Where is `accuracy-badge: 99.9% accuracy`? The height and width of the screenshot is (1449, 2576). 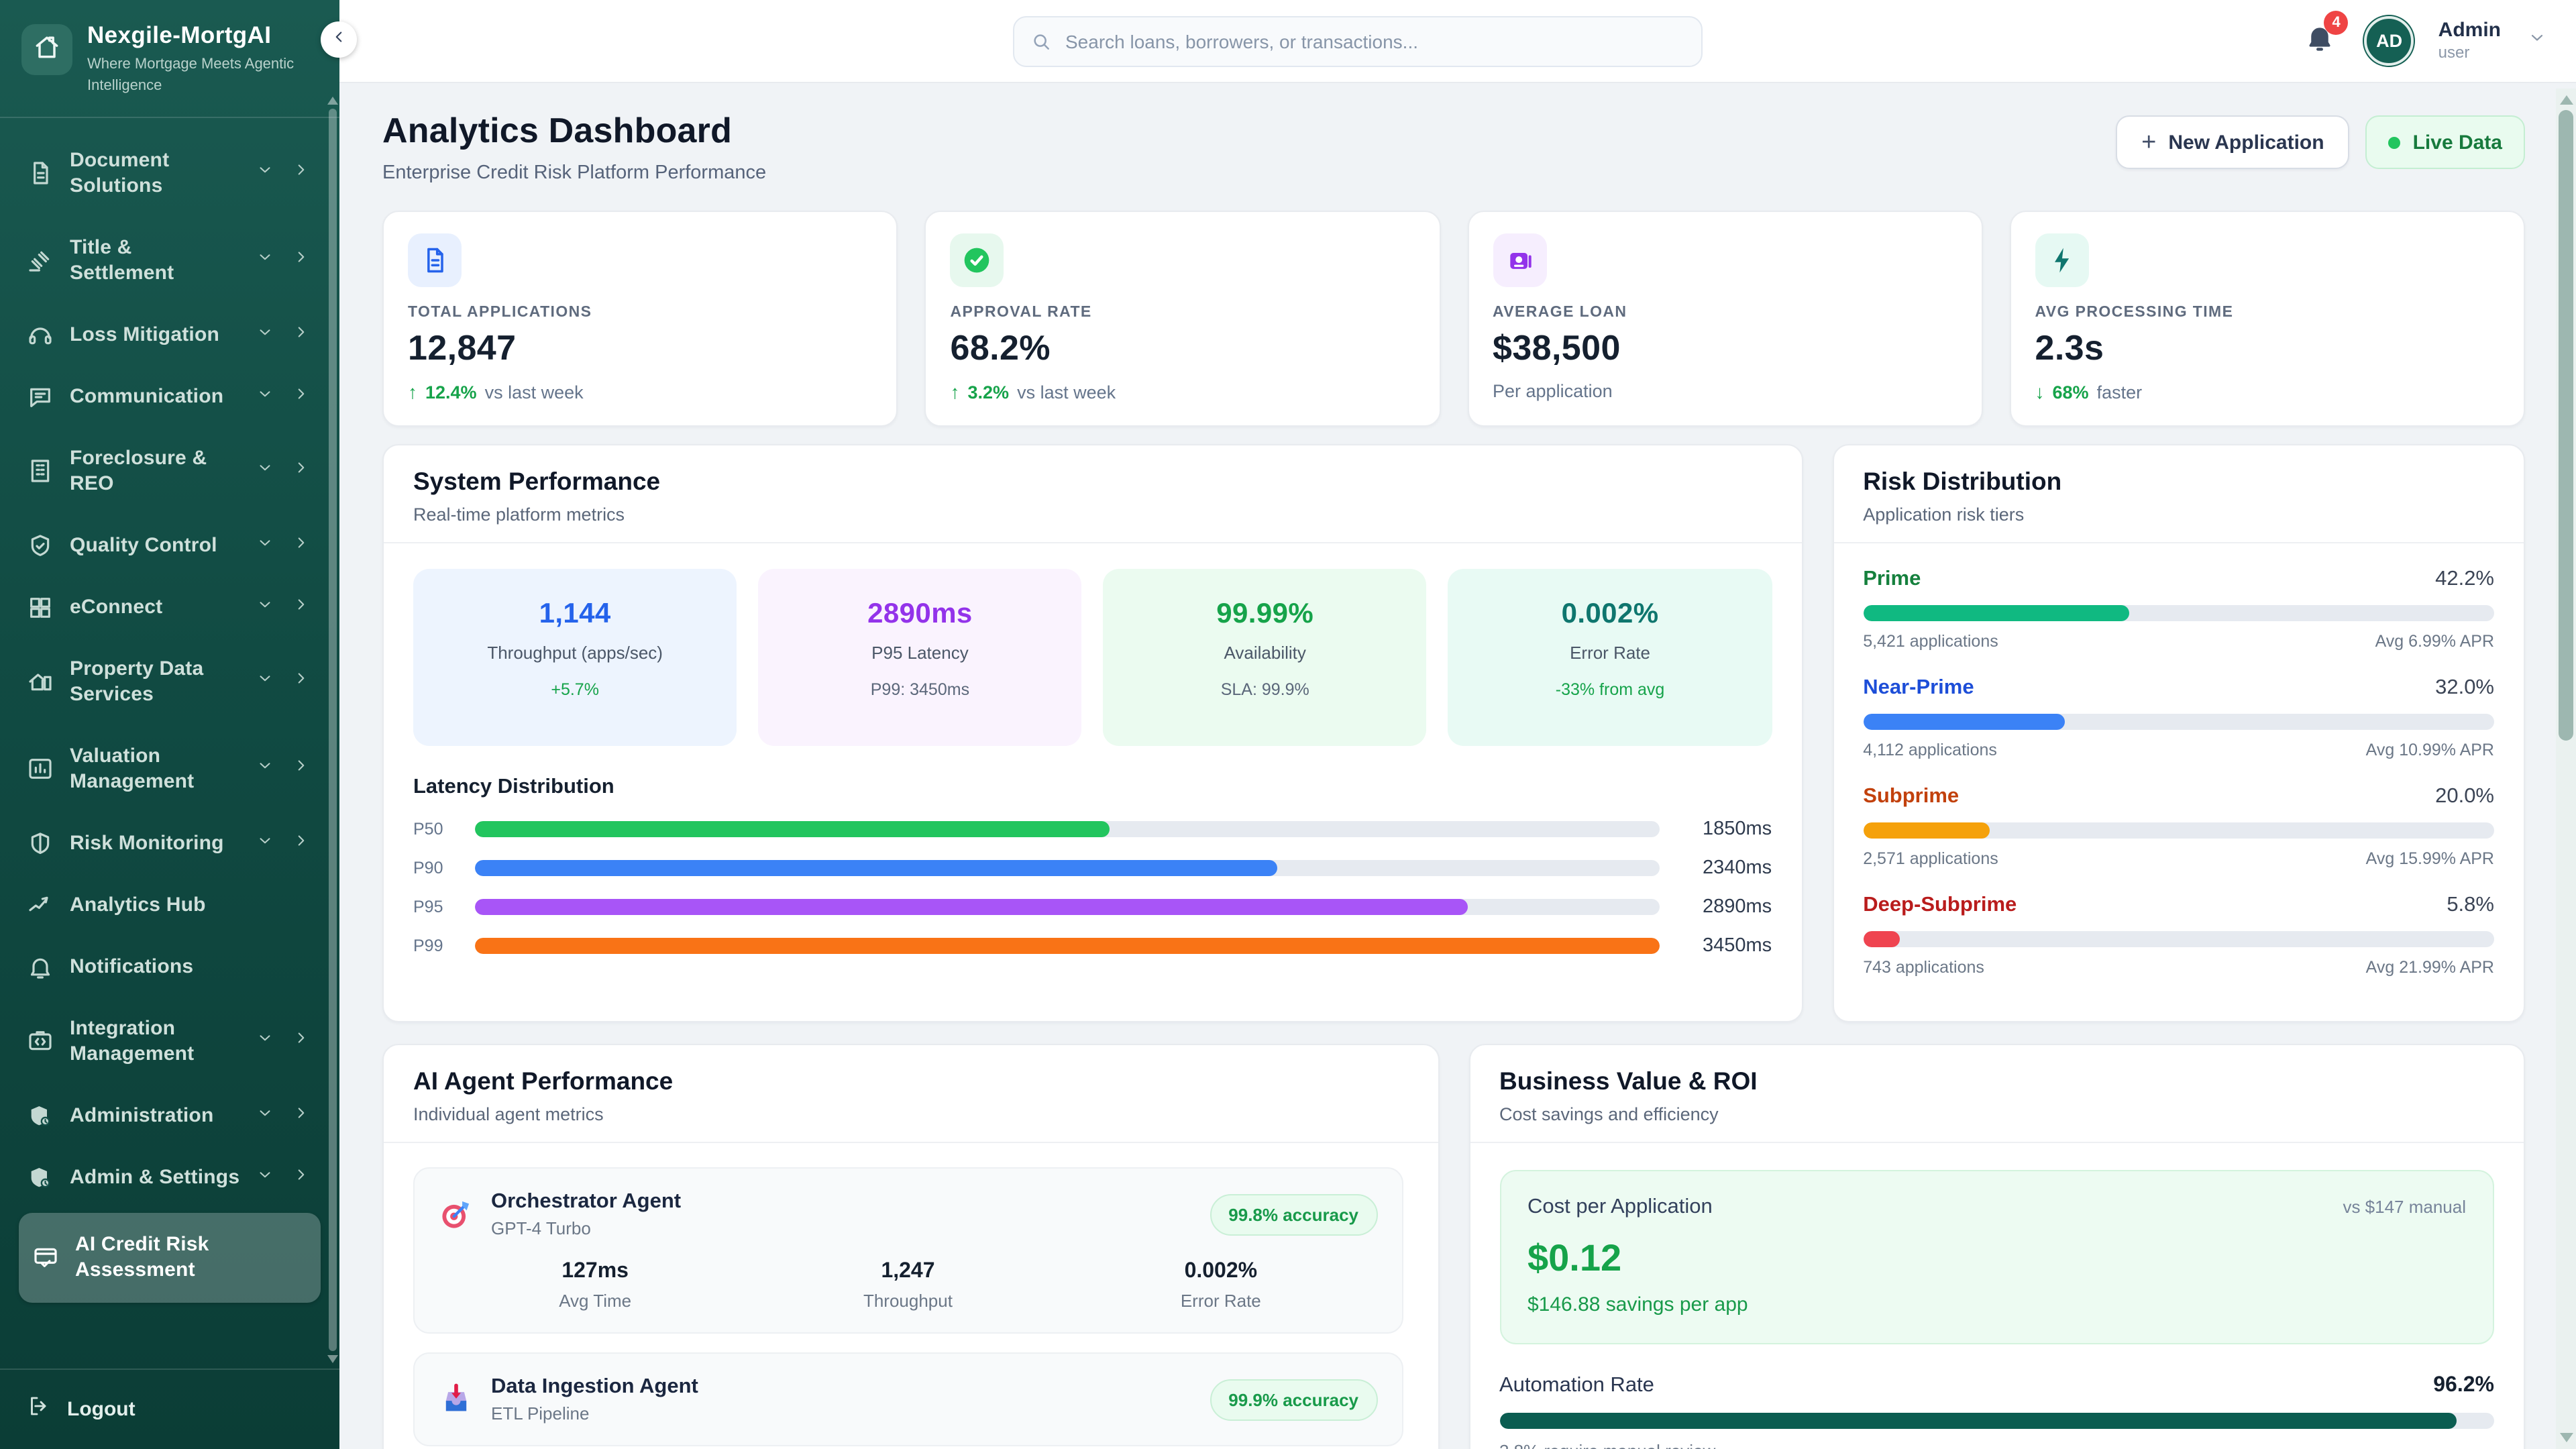 accuracy-badge: 99.9% accuracy is located at coordinates (1293, 1399).